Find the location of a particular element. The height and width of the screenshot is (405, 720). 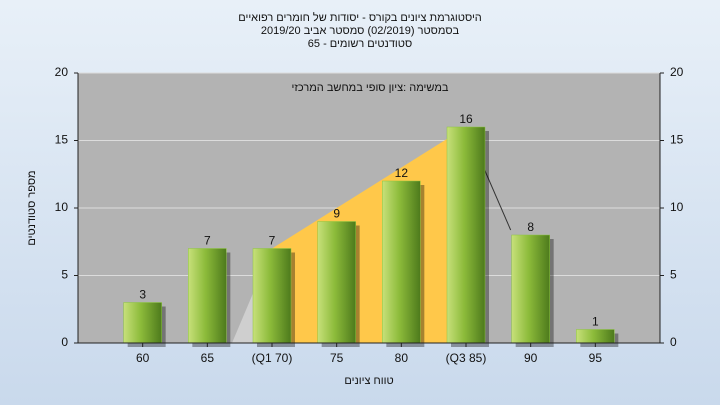

y-tick-label: 0 is located at coordinates (64, 342).